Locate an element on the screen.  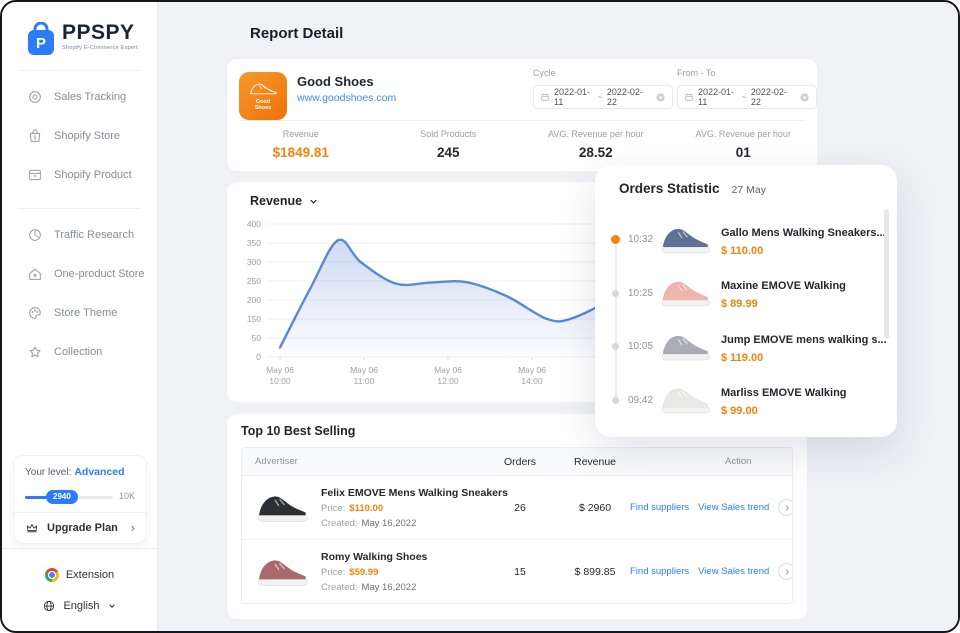
cycle-date-input: 2022-01-11 ~ 2022-02-22 is located at coordinates (603, 97).